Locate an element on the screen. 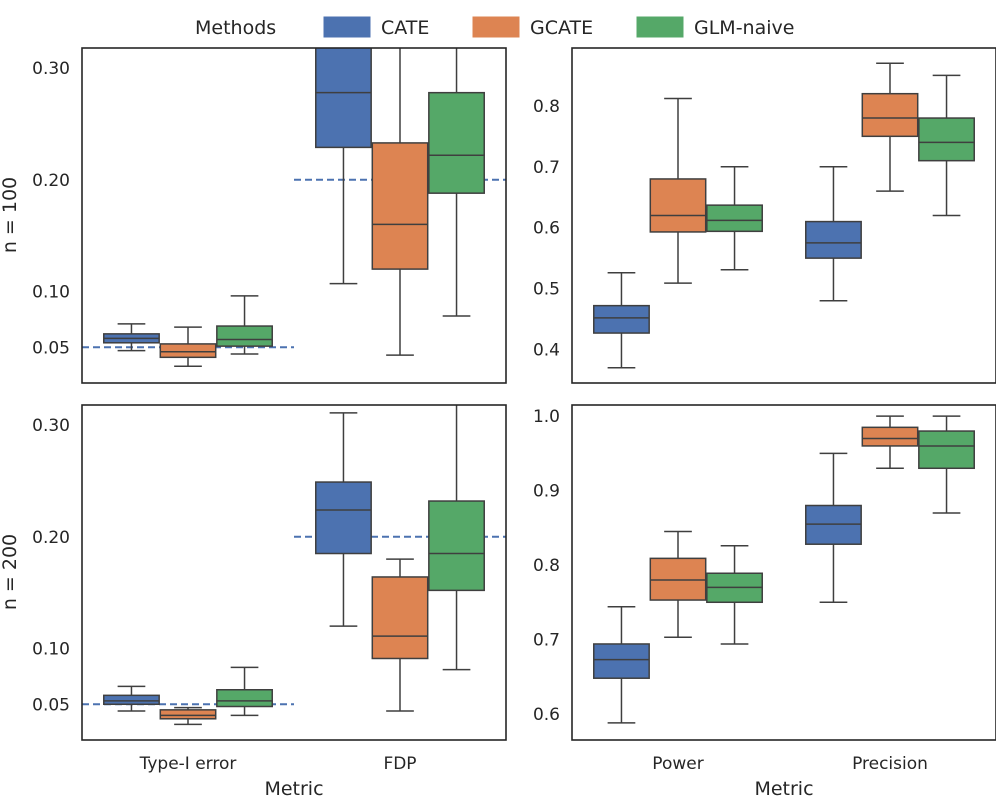  y-tick-label: 1.0 is located at coordinates (546, 417).